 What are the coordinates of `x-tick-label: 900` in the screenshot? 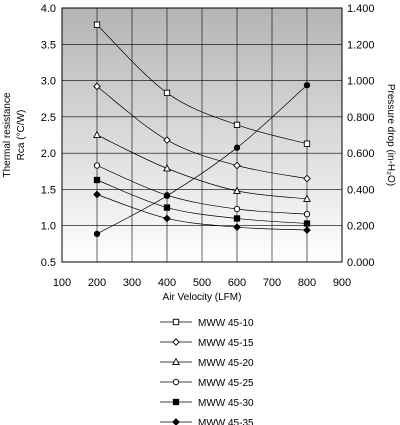 It's located at (342, 283).